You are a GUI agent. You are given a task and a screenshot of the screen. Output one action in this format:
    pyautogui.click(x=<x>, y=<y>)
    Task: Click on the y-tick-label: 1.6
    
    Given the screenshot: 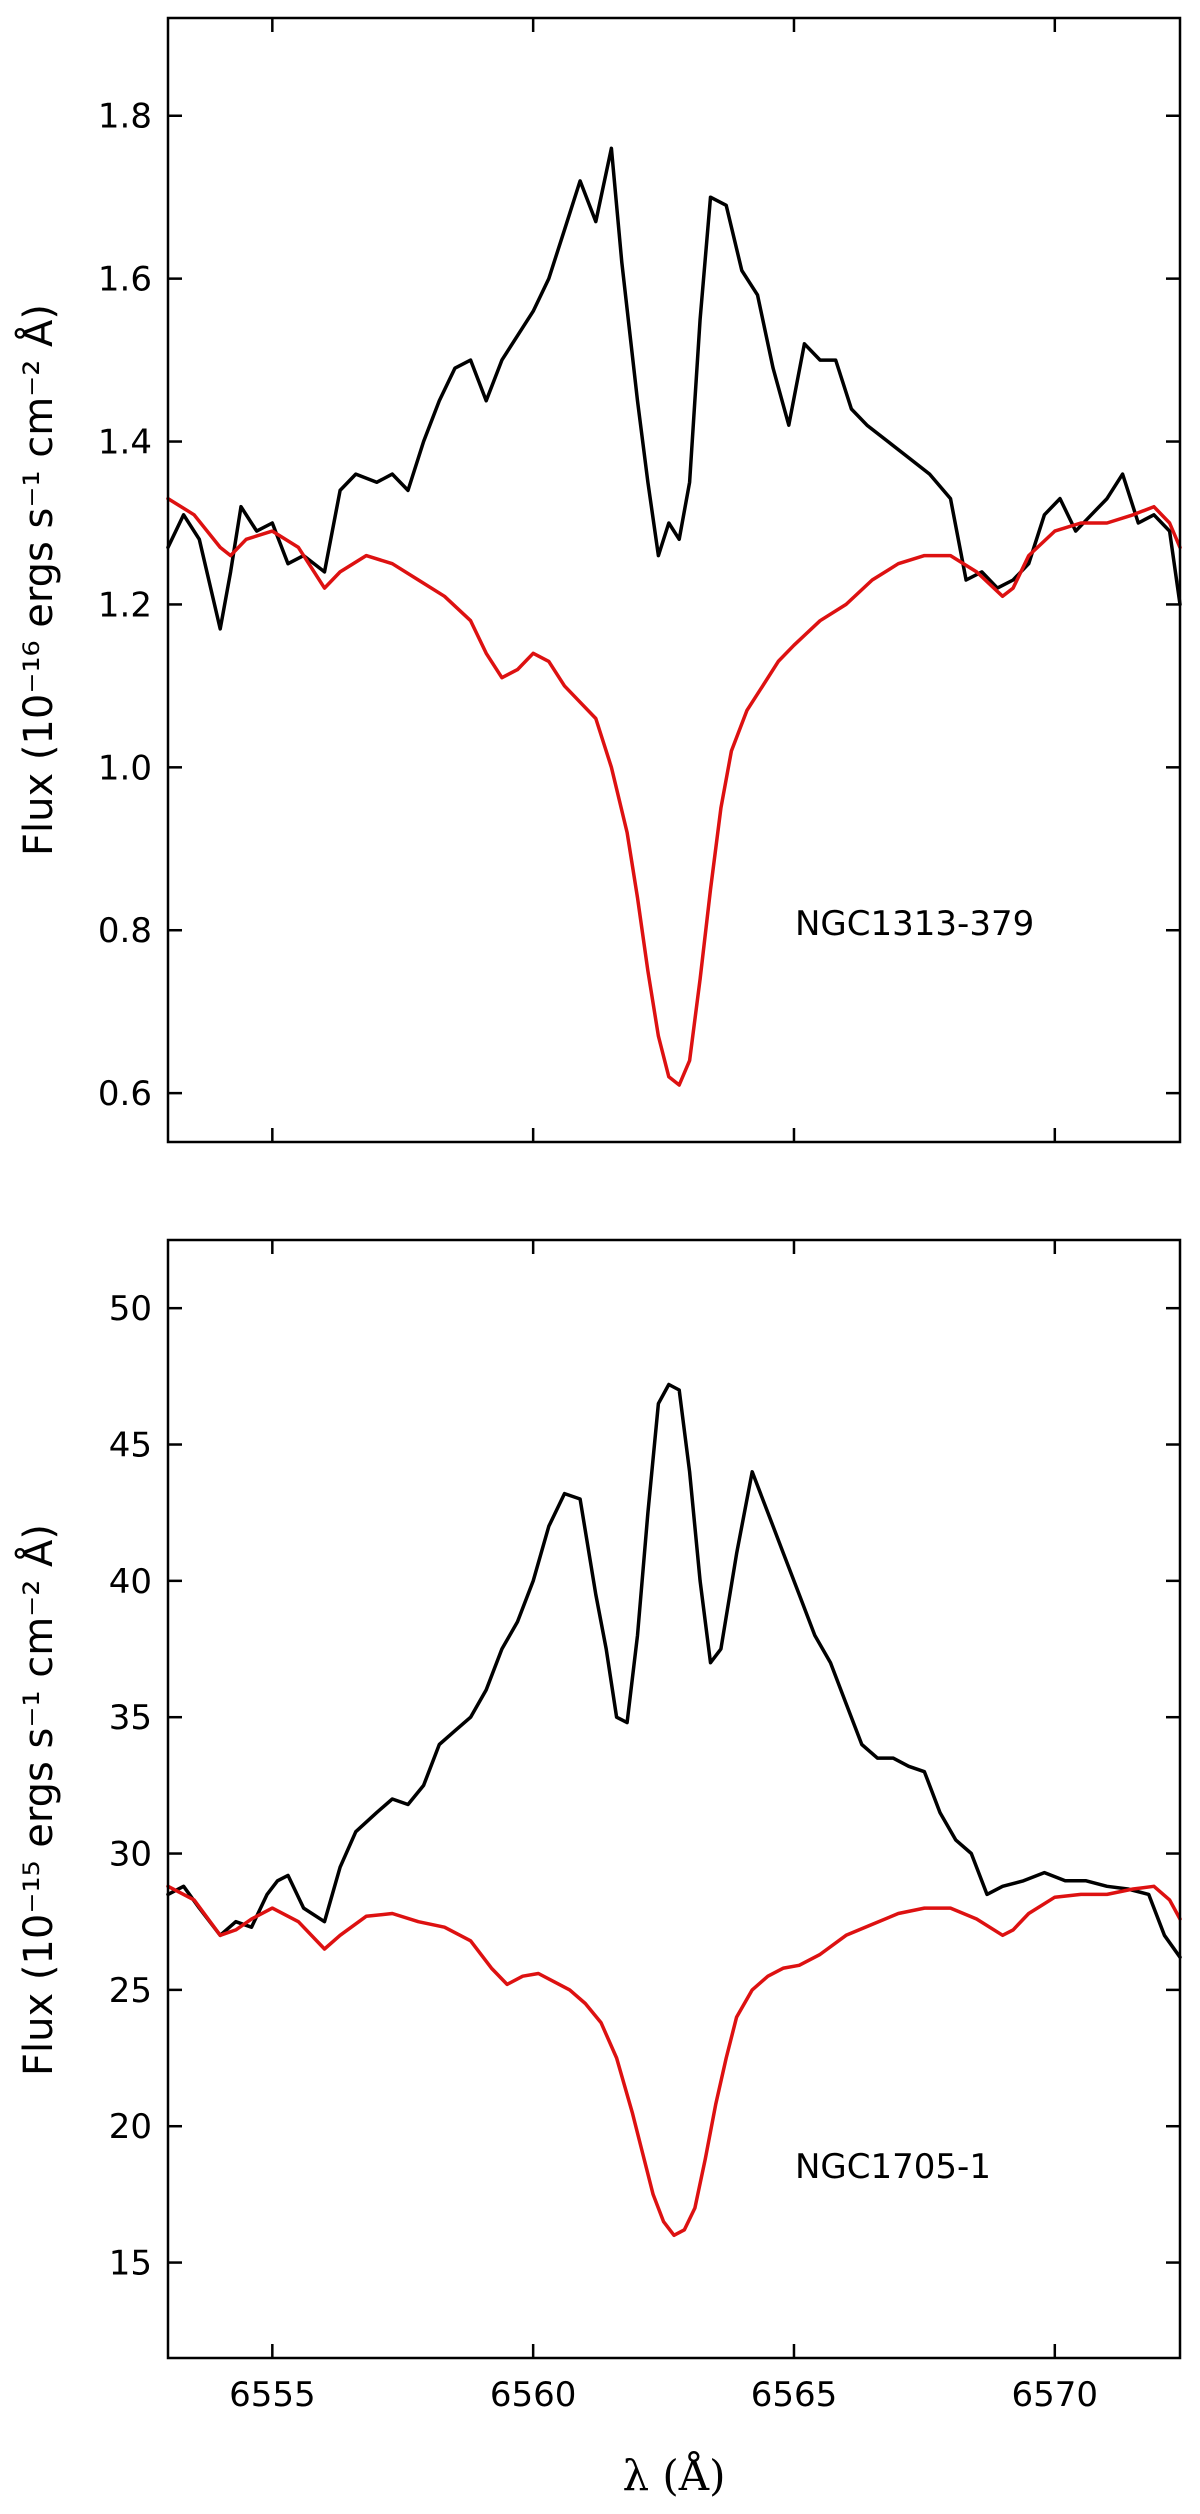 What is the action you would take?
    pyautogui.click(x=125, y=280)
    